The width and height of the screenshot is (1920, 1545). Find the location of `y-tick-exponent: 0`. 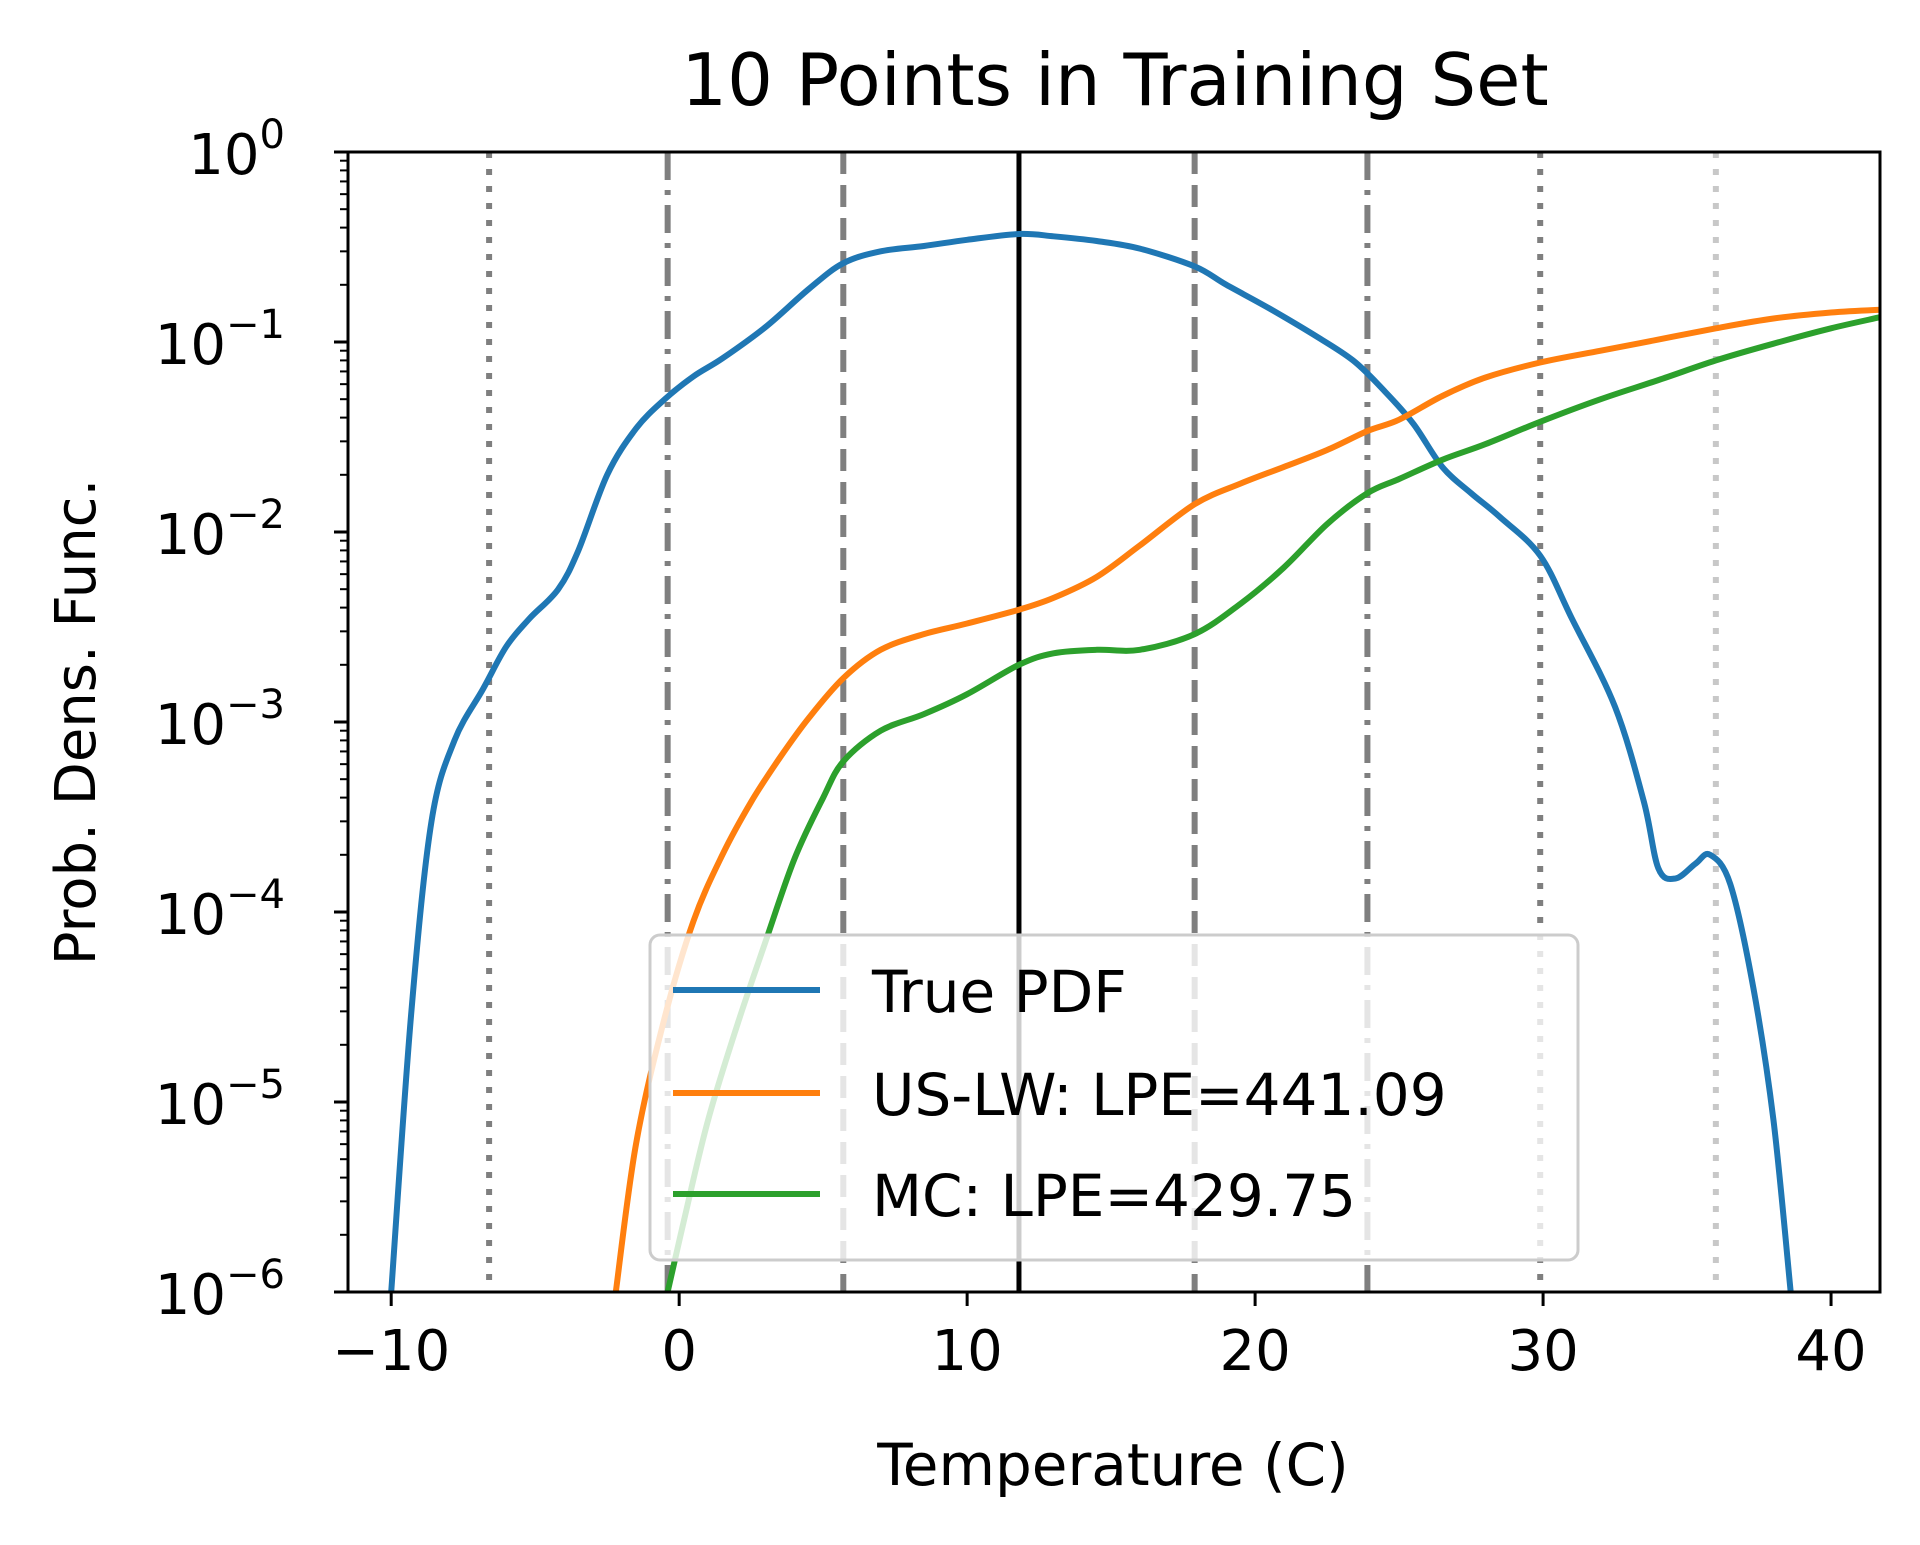

y-tick-exponent: 0 is located at coordinates (272, 135).